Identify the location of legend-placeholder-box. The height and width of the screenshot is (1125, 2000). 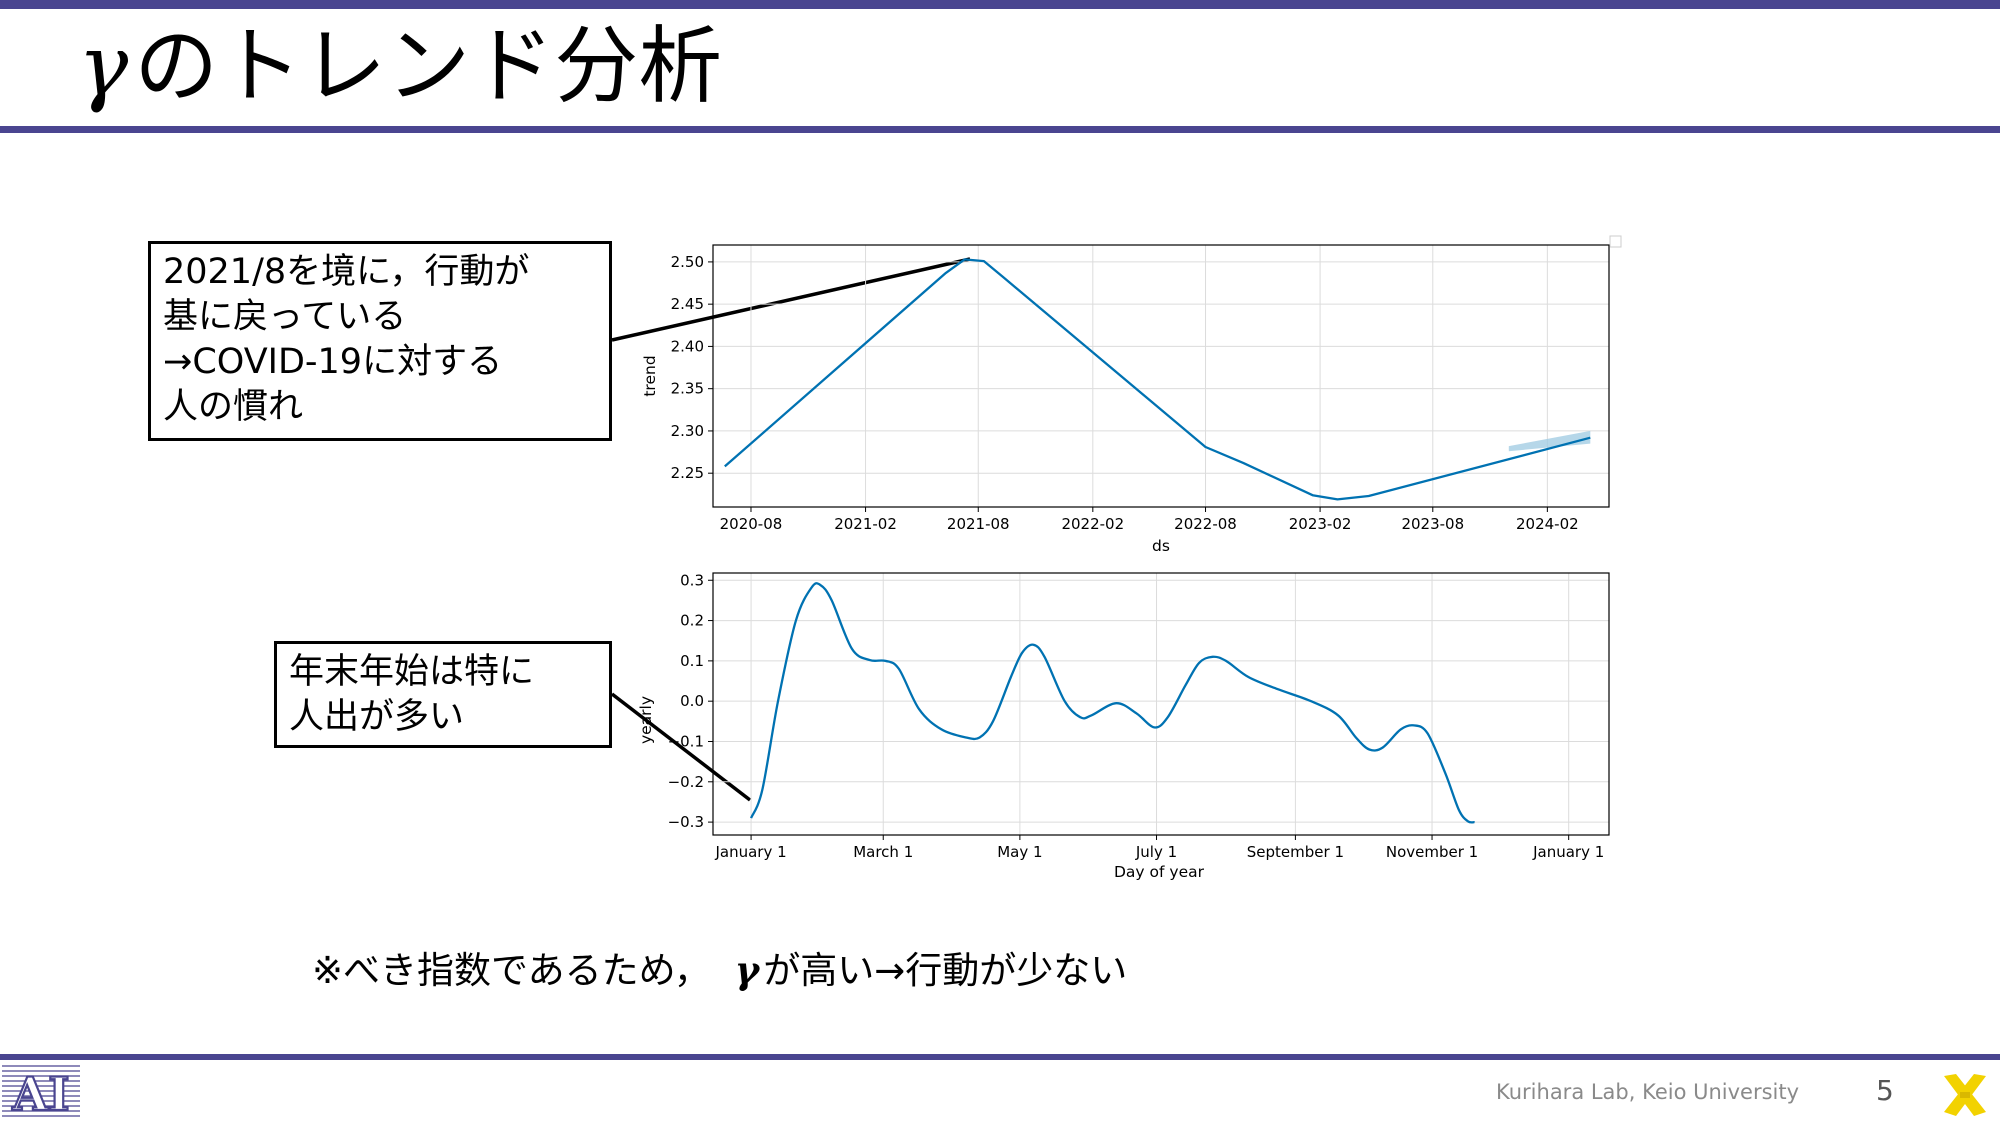
(1615, 241).